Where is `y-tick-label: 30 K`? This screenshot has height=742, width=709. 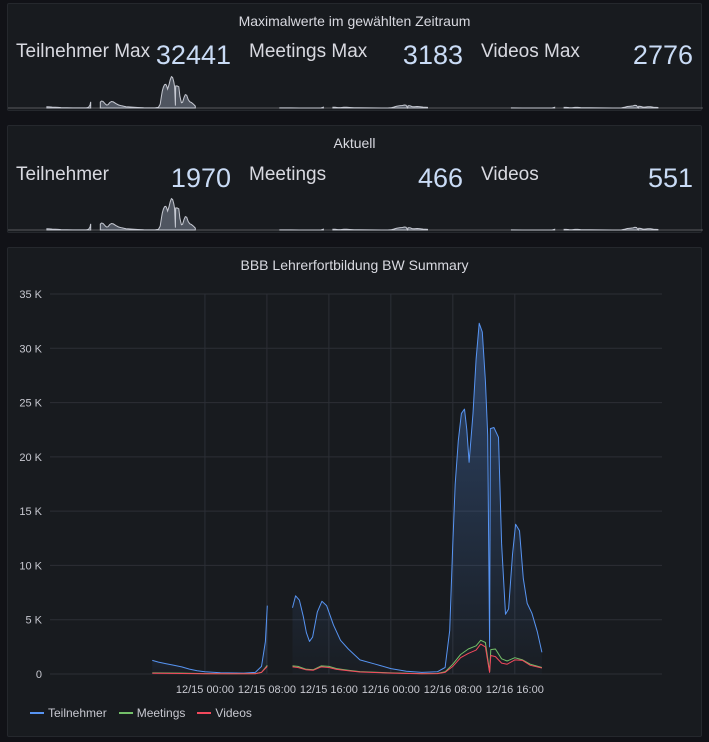 y-tick-label: 30 K is located at coordinates (30, 349).